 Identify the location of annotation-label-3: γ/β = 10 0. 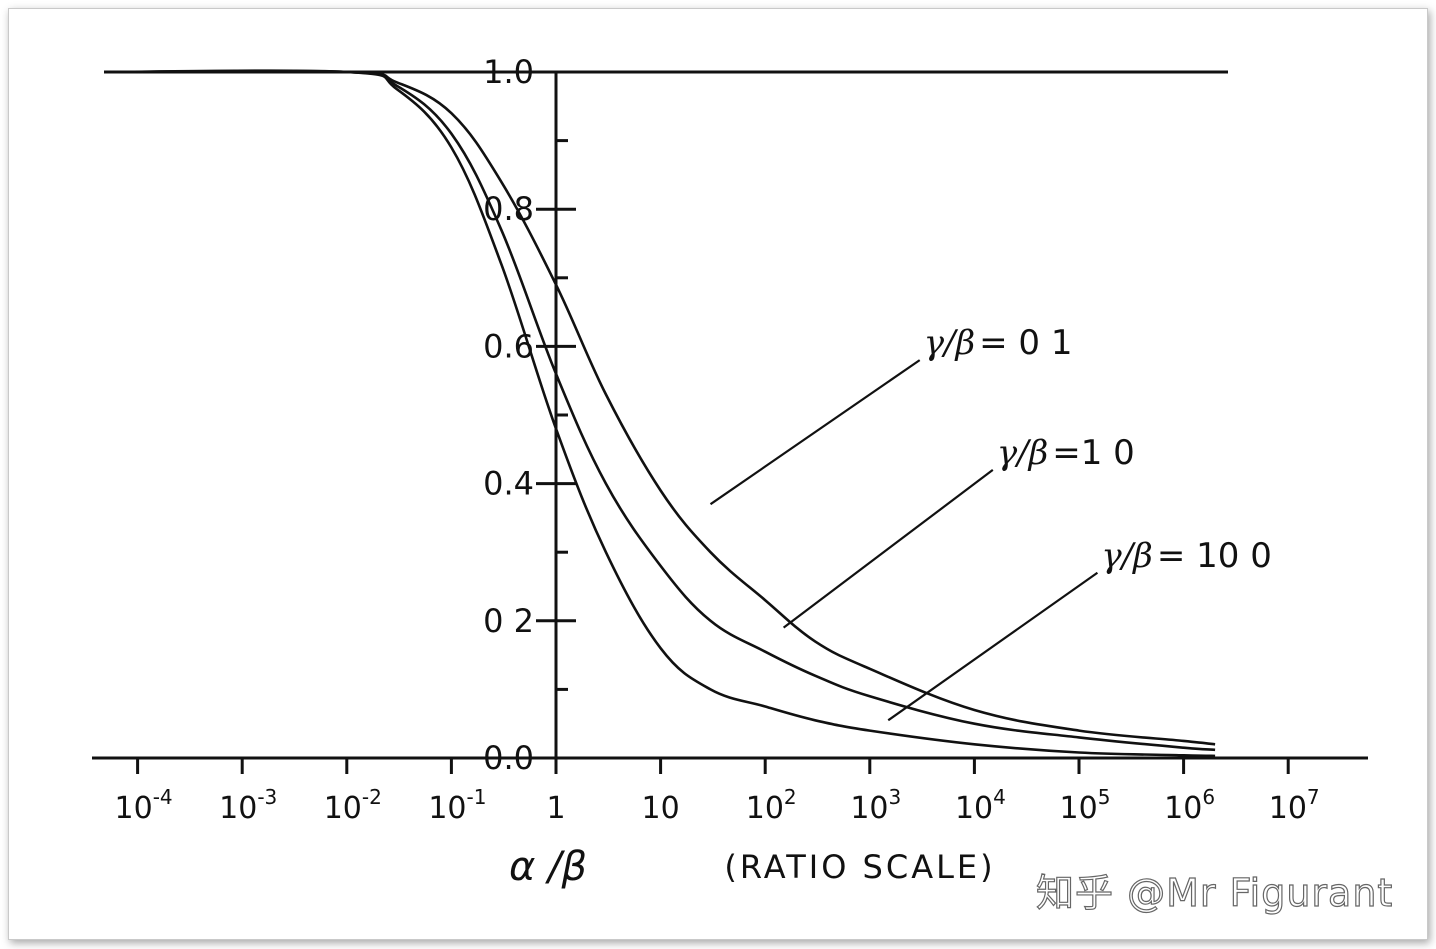
(1186, 556).